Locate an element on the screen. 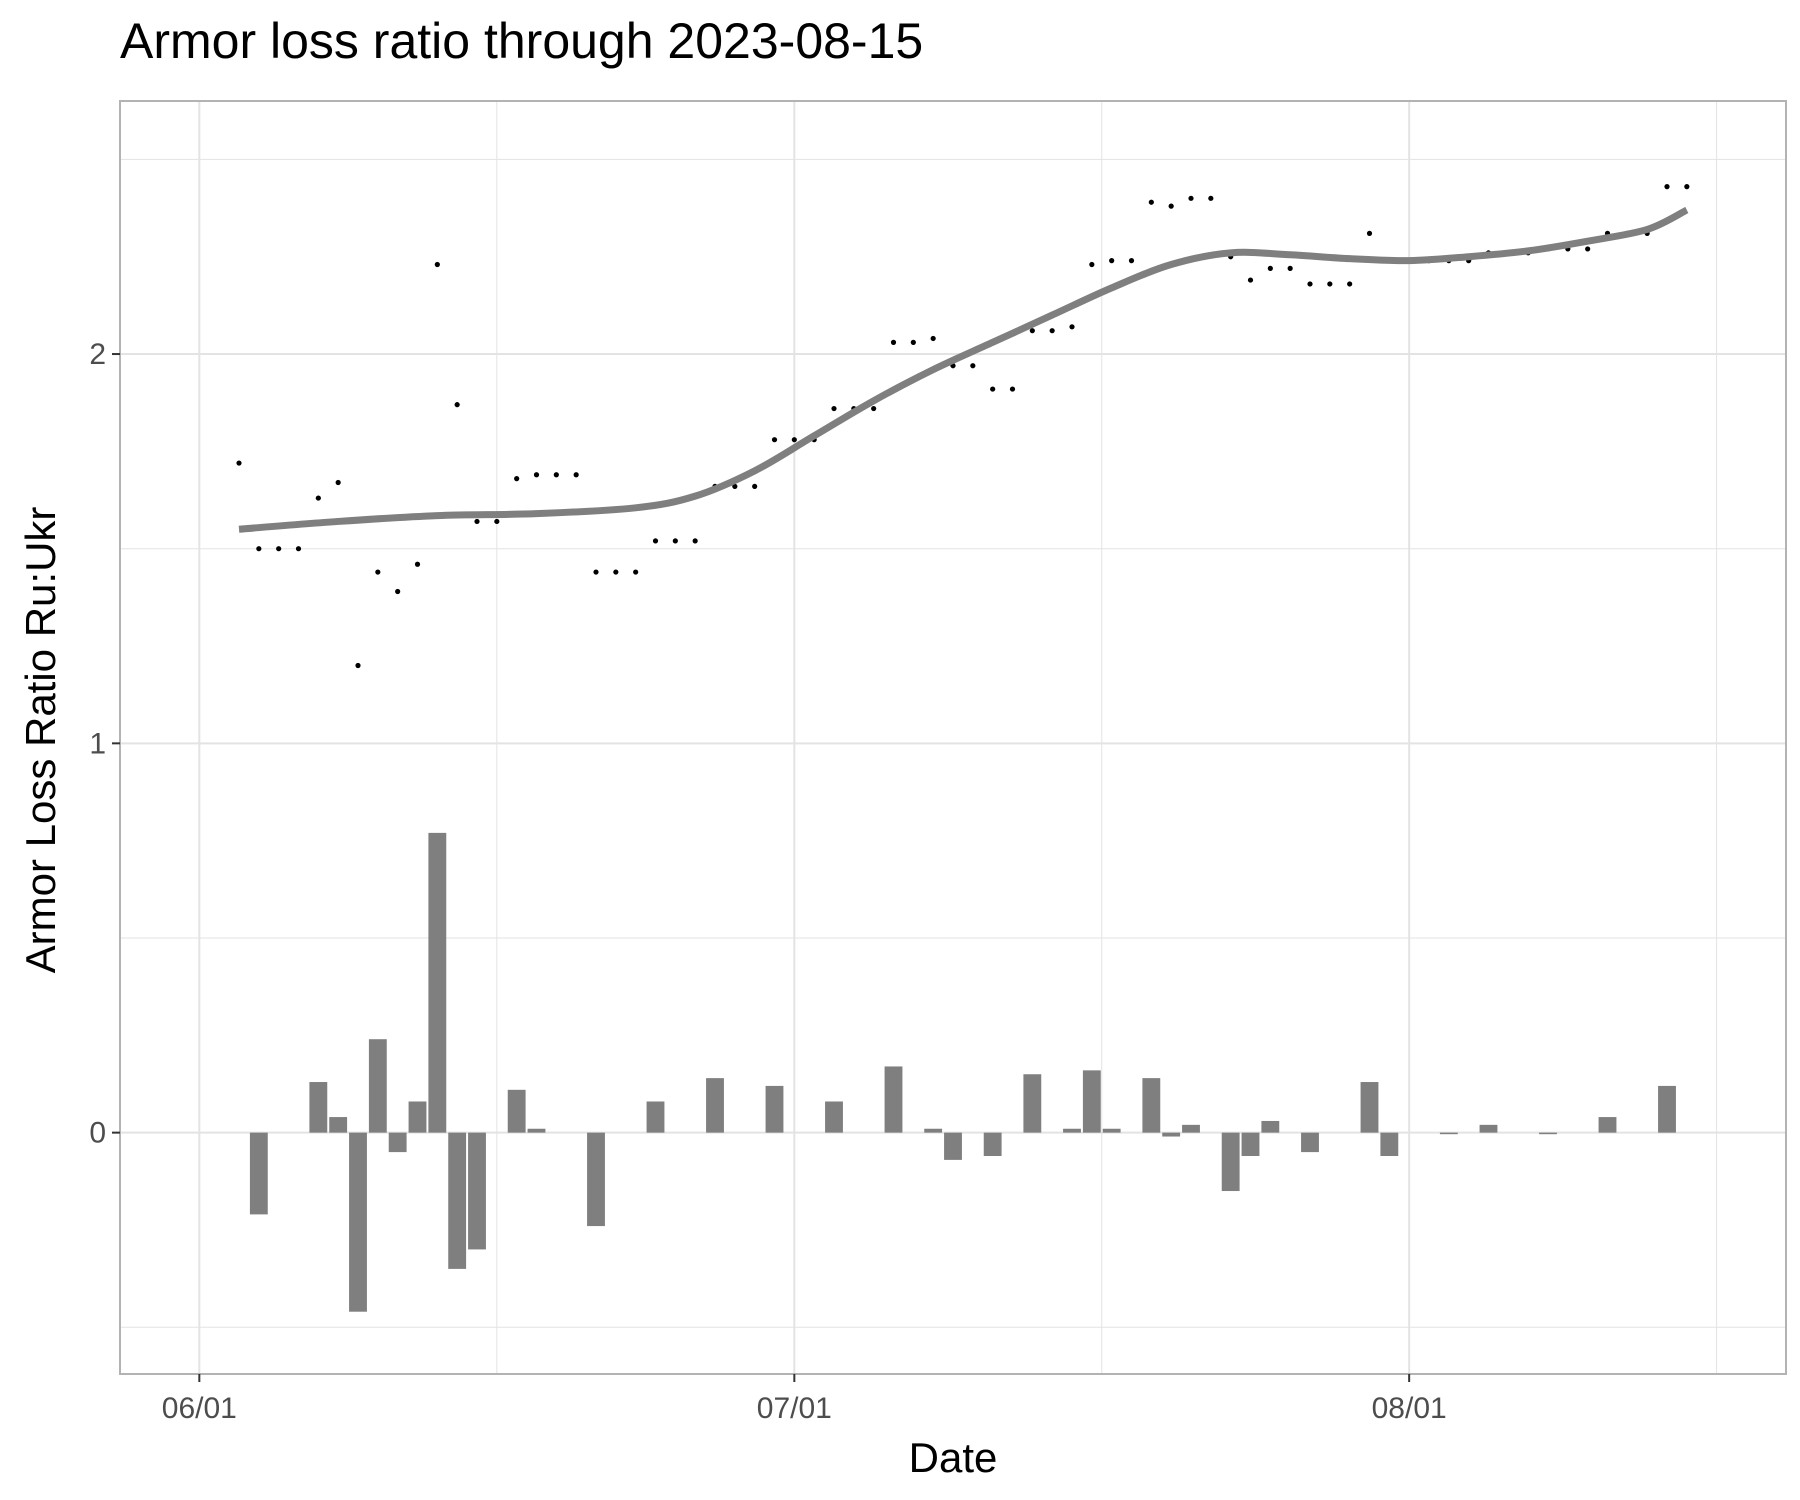 Image resolution: width=1800 pixels, height=1500 pixels. x-tick-label: 07/01 is located at coordinates (794, 1408).